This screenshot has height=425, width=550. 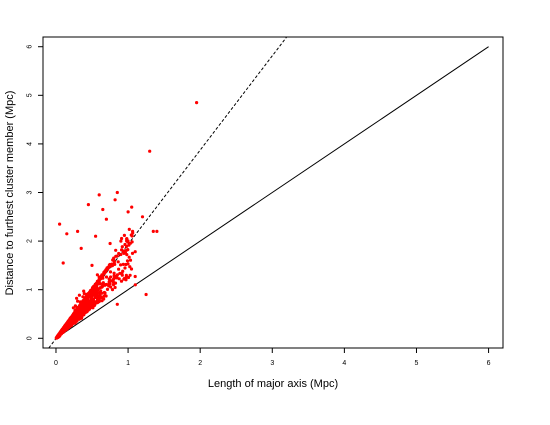 I want to click on y-tick-label: 0, so click(x=30, y=338).